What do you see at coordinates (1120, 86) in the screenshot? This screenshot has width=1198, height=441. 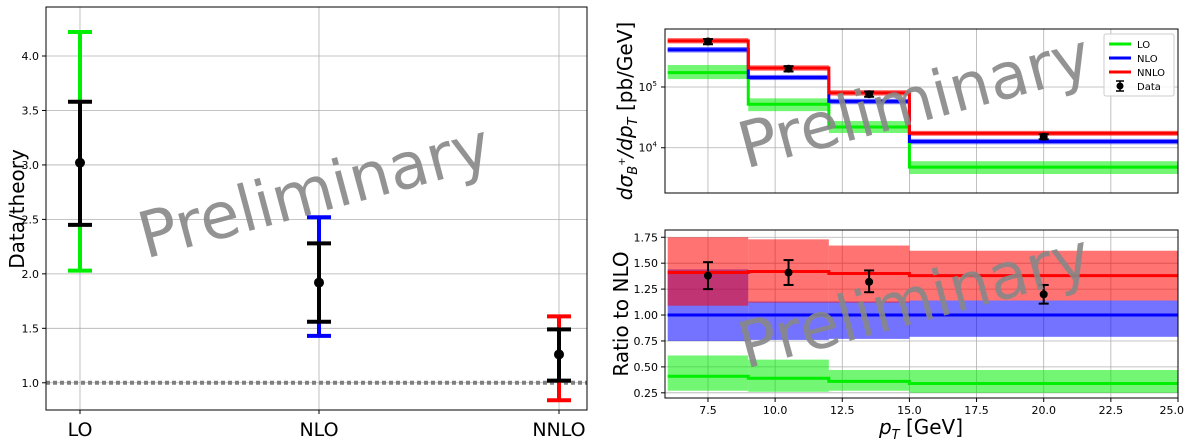 I see `legend-data-marker` at bounding box center [1120, 86].